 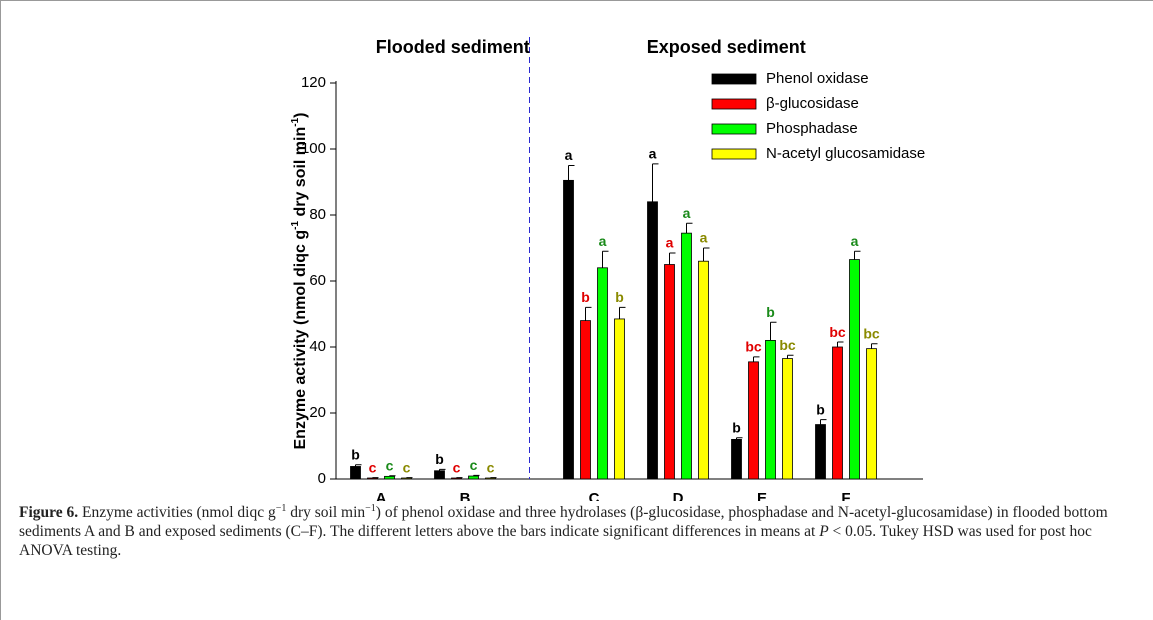 What do you see at coordinates (678, 495) in the screenshot?
I see `x-tick-label: D` at bounding box center [678, 495].